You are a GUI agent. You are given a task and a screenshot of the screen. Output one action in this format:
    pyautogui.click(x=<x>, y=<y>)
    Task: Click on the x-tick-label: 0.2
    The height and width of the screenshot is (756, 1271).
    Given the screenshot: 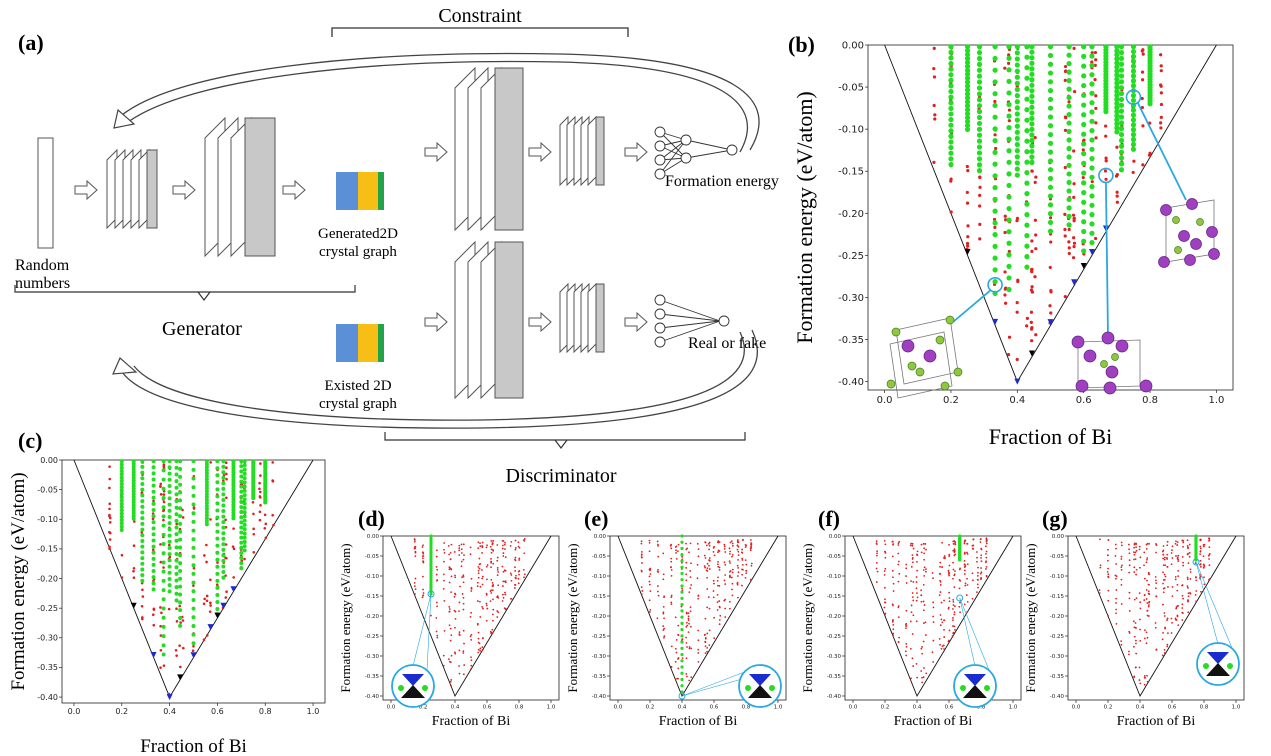 What is the action you would take?
    pyautogui.click(x=423, y=708)
    